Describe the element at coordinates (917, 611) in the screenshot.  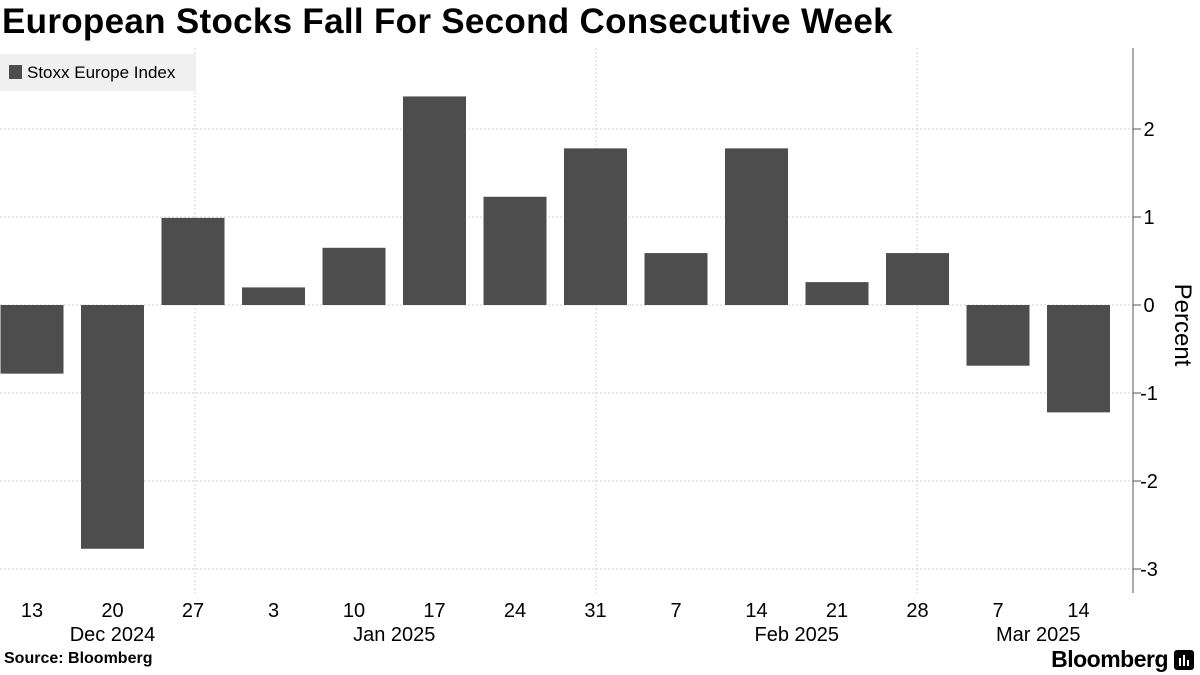
I see `x-tick-label: 28` at that location.